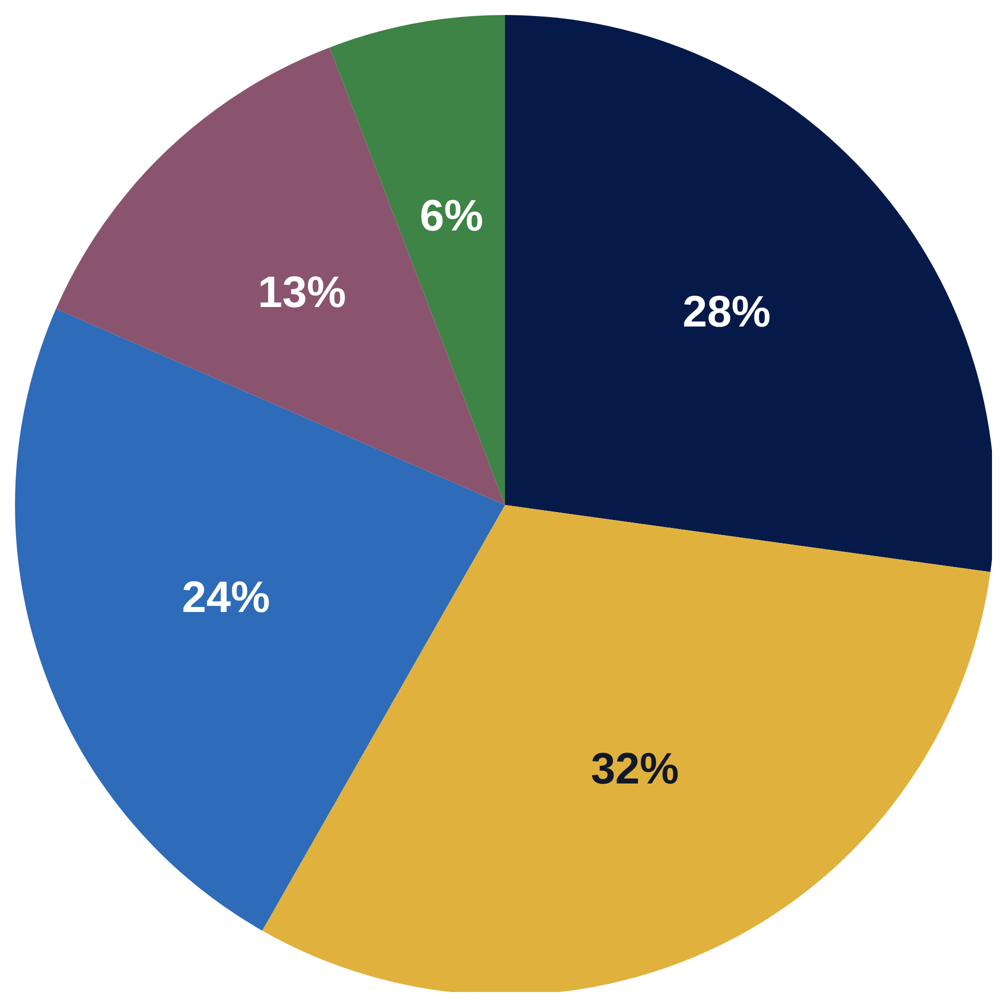 The height and width of the screenshot is (1000, 1000). Describe the element at coordinates (226, 597) in the screenshot. I see `data-label: 24%` at that location.